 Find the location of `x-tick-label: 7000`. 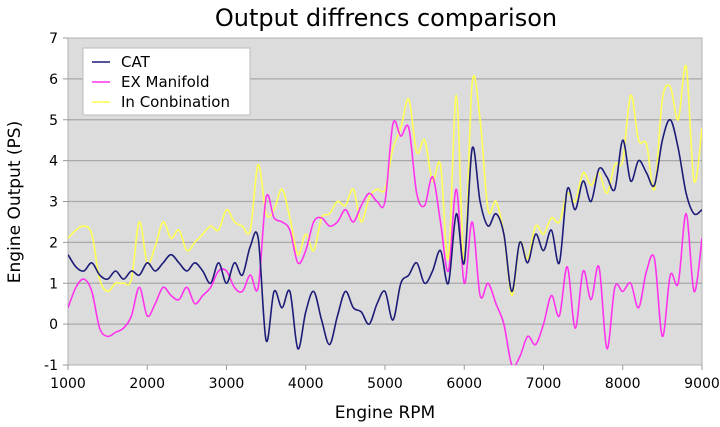

x-tick-label: 7000 is located at coordinates (544, 384).